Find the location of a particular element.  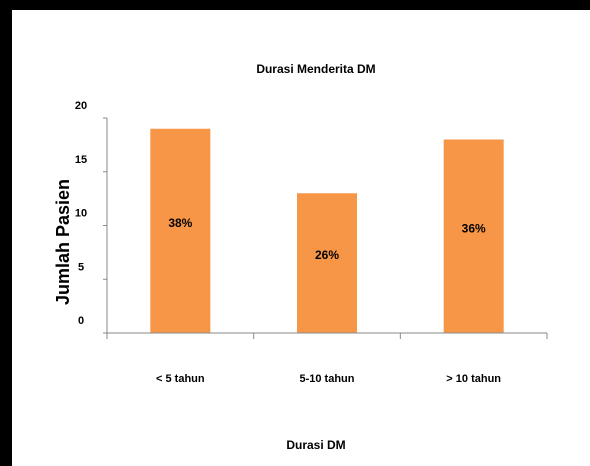

x-tick-labels: < 5 tahun 5-10 tahun > 10 tahun is located at coordinates (328, 379).